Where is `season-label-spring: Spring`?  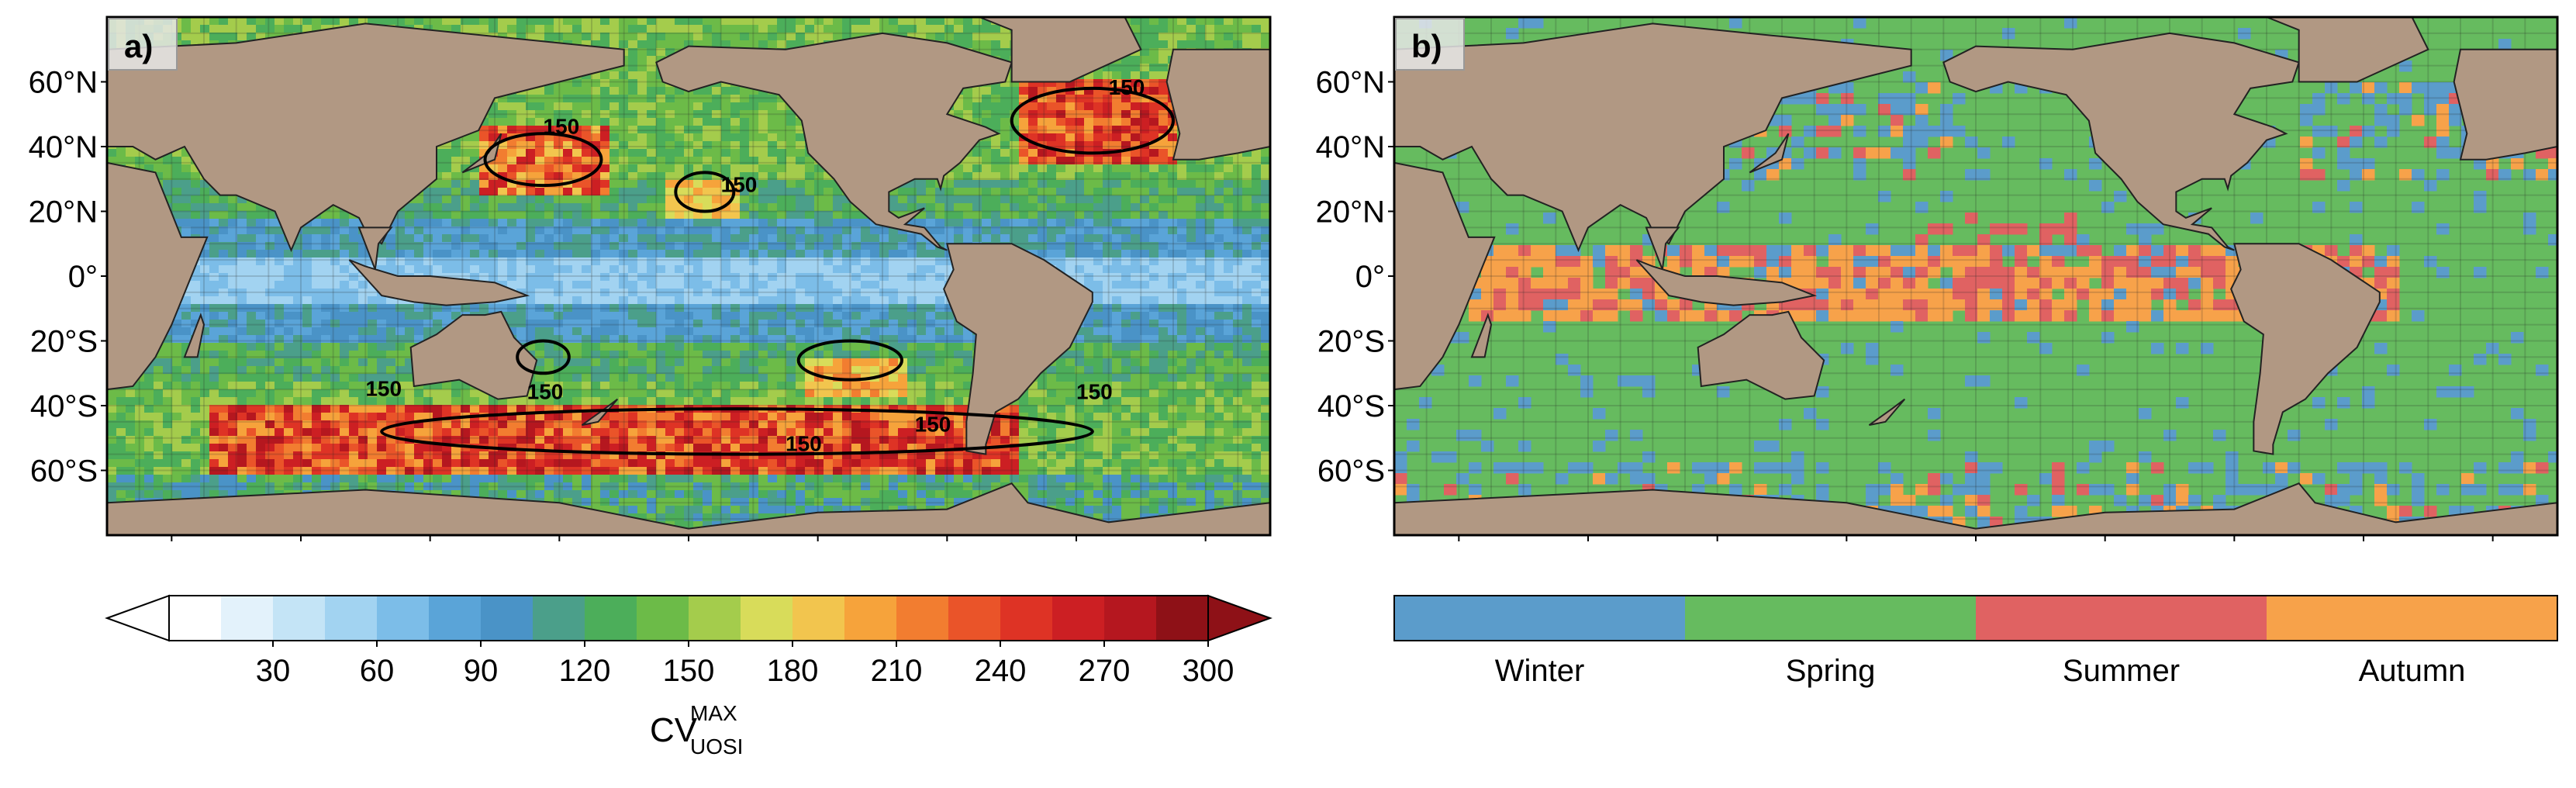
season-label-spring: Spring is located at coordinates (1831, 671).